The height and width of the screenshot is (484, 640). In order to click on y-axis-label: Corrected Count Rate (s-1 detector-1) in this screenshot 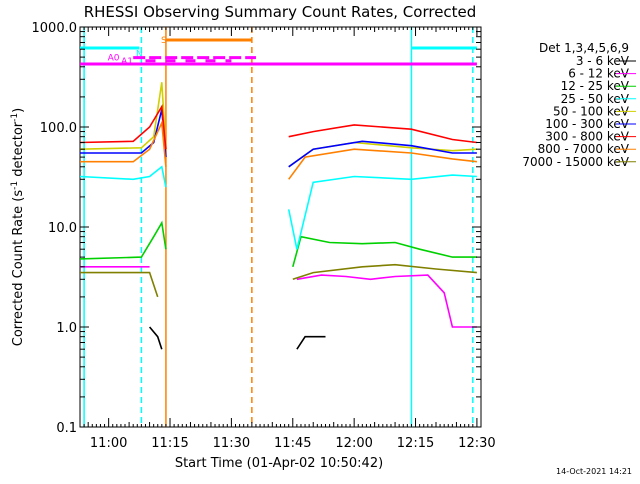, I will do `click(18, 227)`.